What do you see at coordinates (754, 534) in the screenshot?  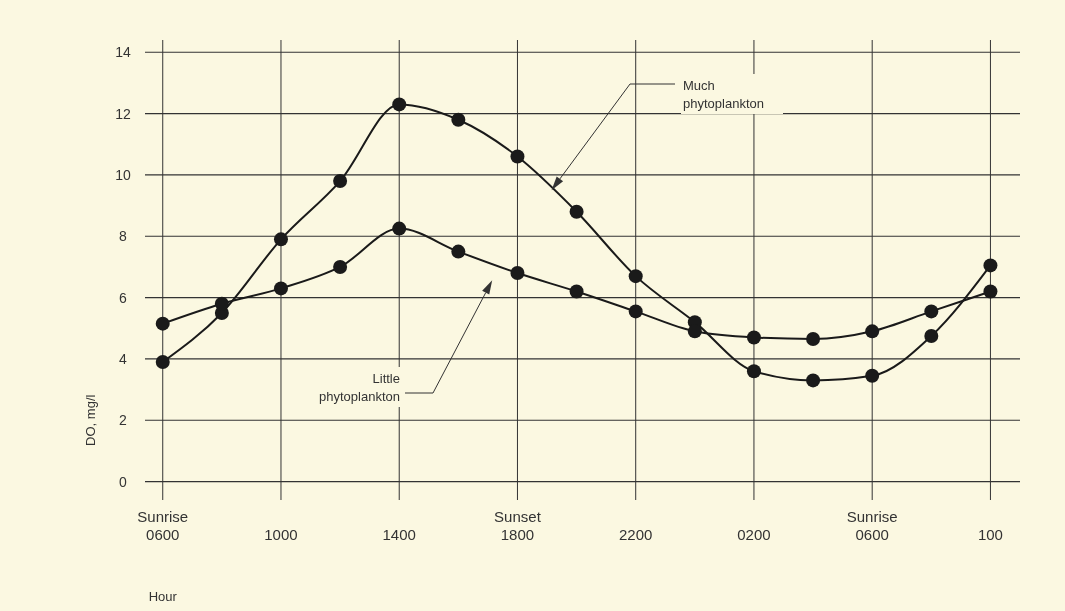 I see `x-tick-label: 0200` at bounding box center [754, 534].